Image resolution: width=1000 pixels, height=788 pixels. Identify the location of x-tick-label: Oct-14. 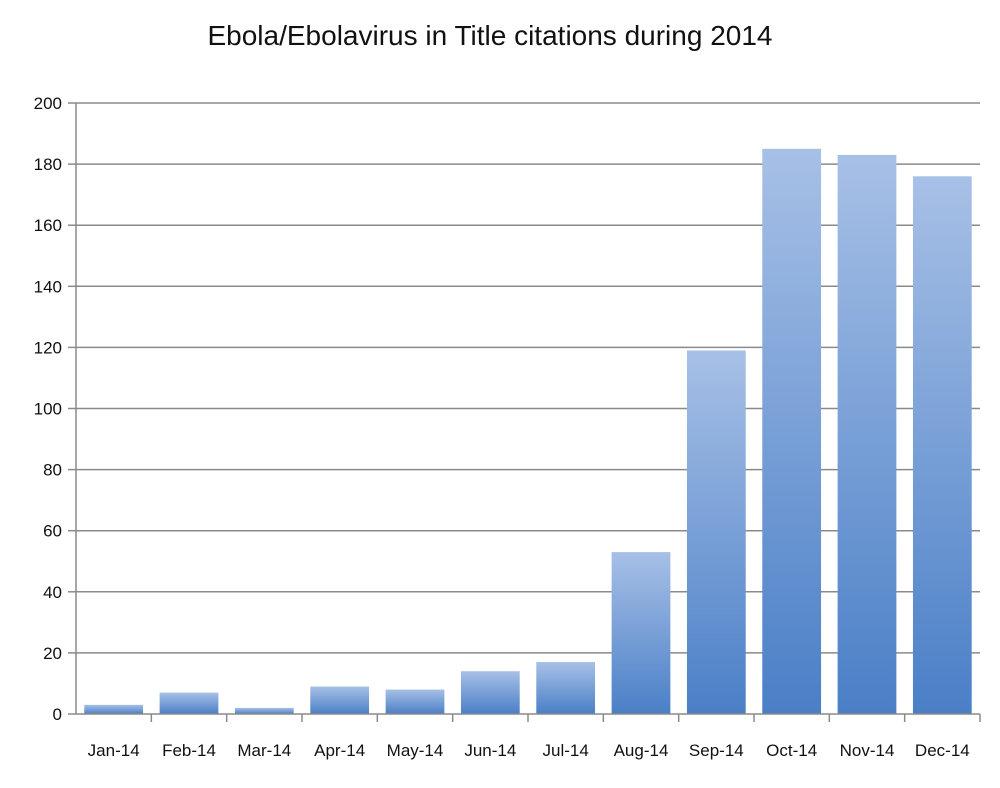
(791, 750).